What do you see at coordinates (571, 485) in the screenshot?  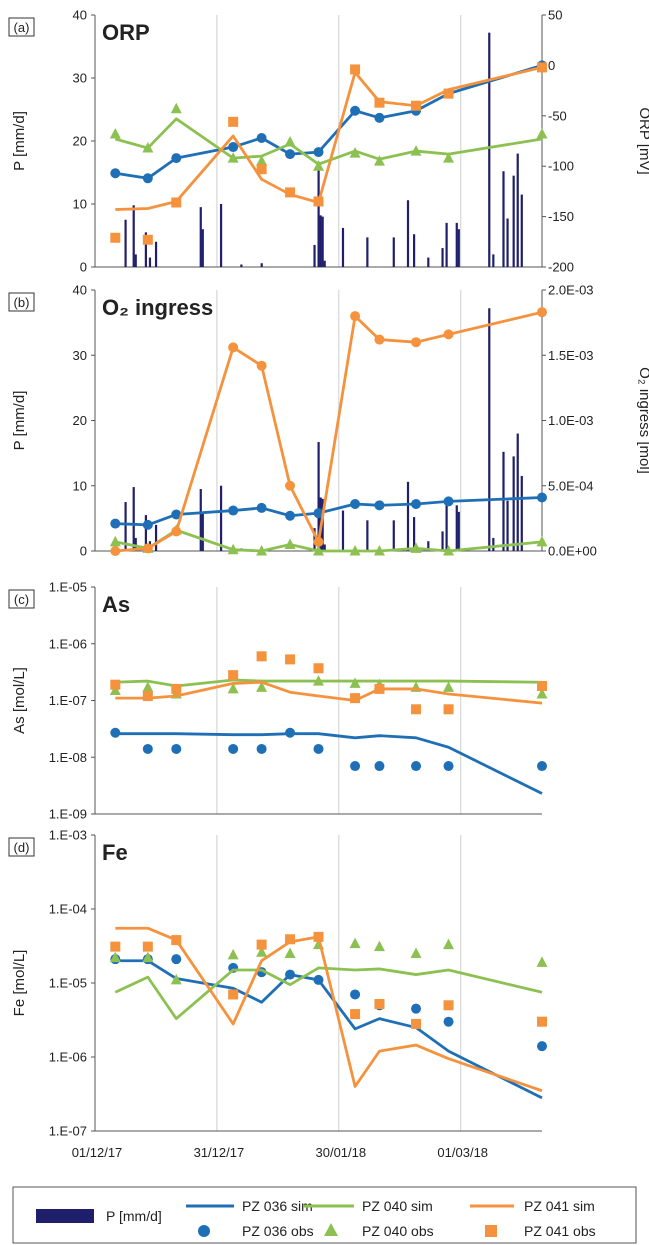 I see `right-tick-label: 5.0E-04` at bounding box center [571, 485].